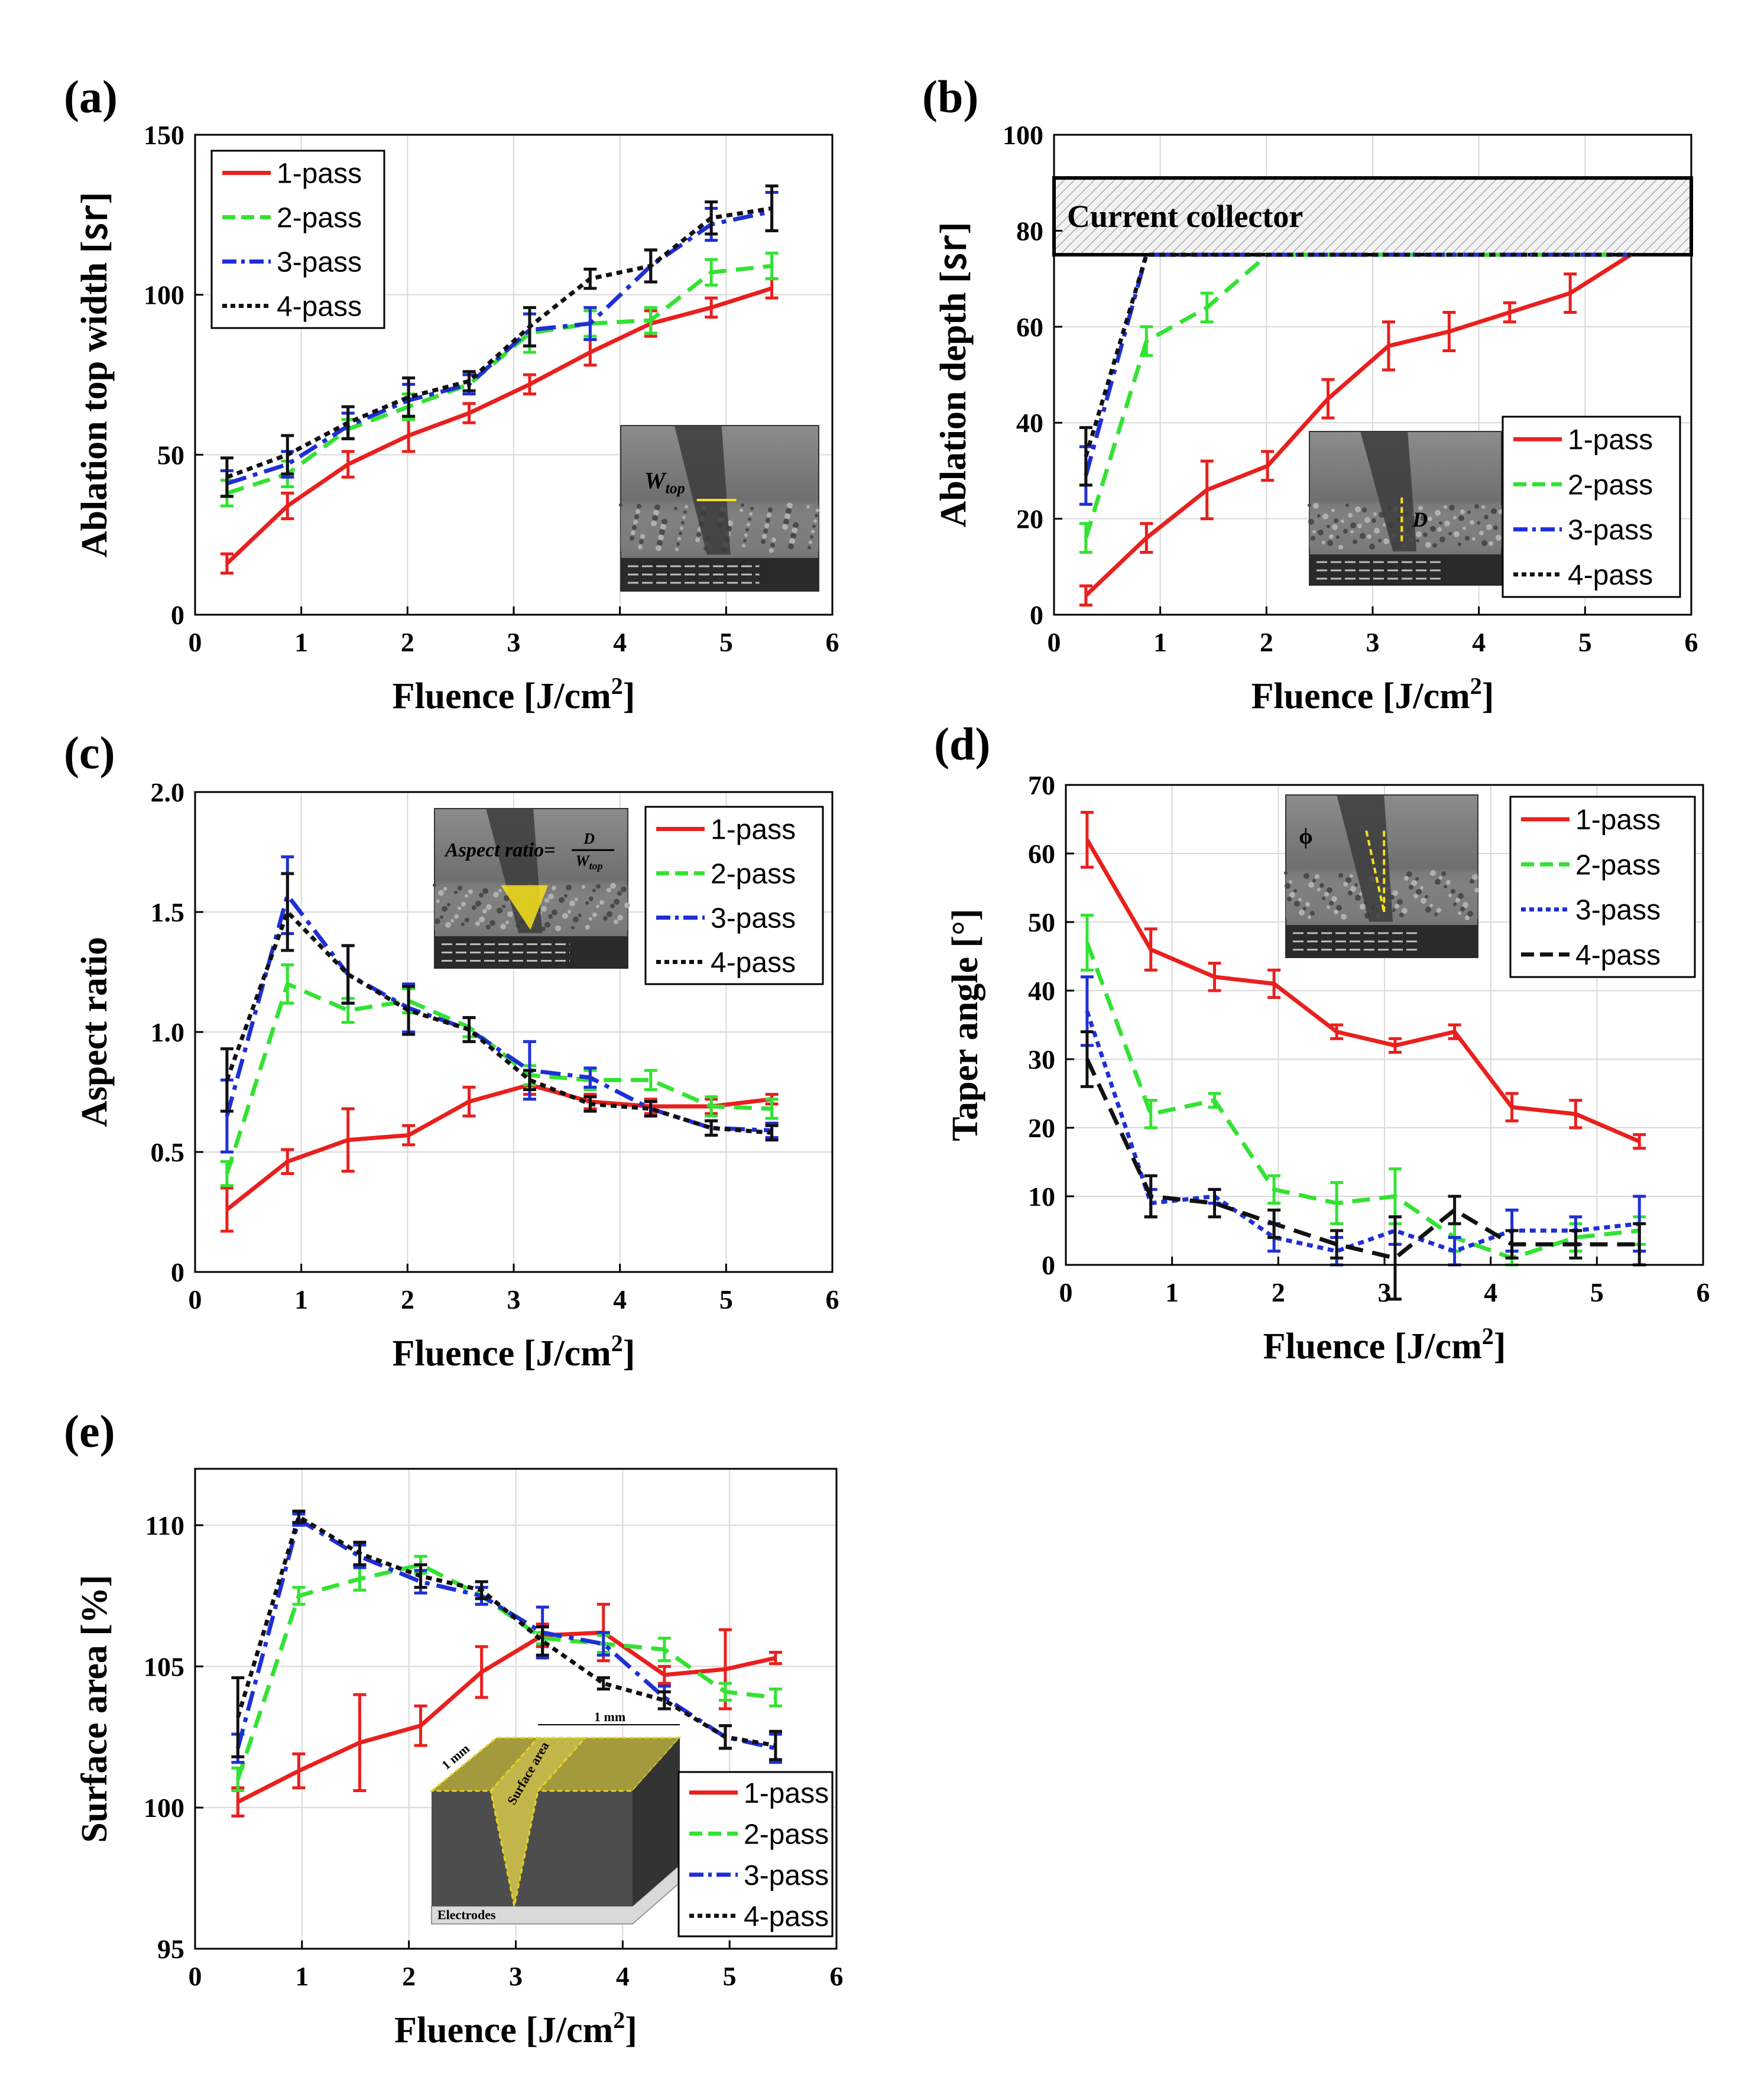 The image size is (1764, 2090). What do you see at coordinates (168, 1152) in the screenshot?
I see `y-tick-label: 0.5` at bounding box center [168, 1152].